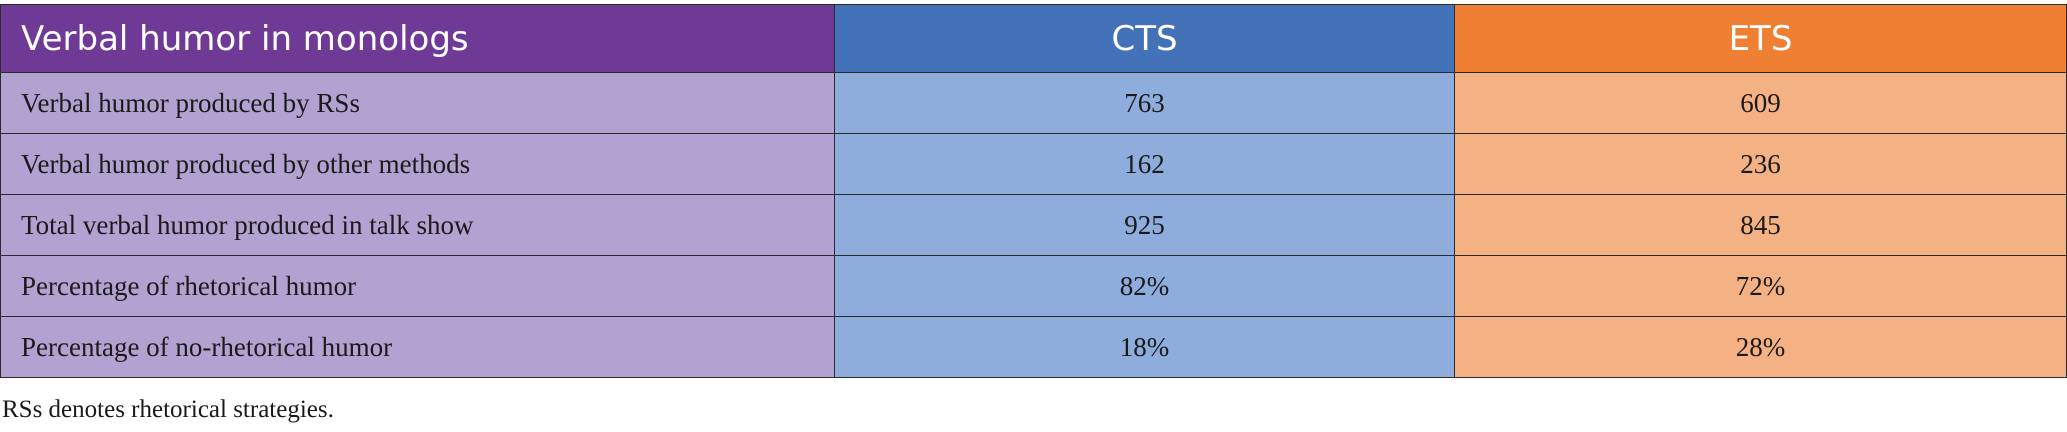 The image size is (2067, 432). I want to click on row-label: Verbal humor produced by other methods, so click(417, 164).